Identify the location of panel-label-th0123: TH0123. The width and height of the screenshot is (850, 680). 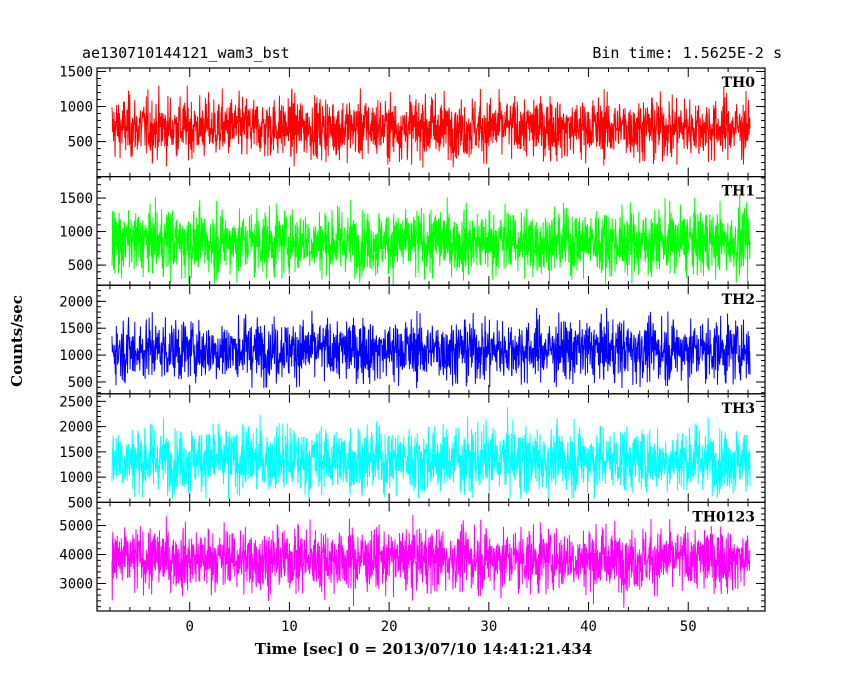
(723, 517).